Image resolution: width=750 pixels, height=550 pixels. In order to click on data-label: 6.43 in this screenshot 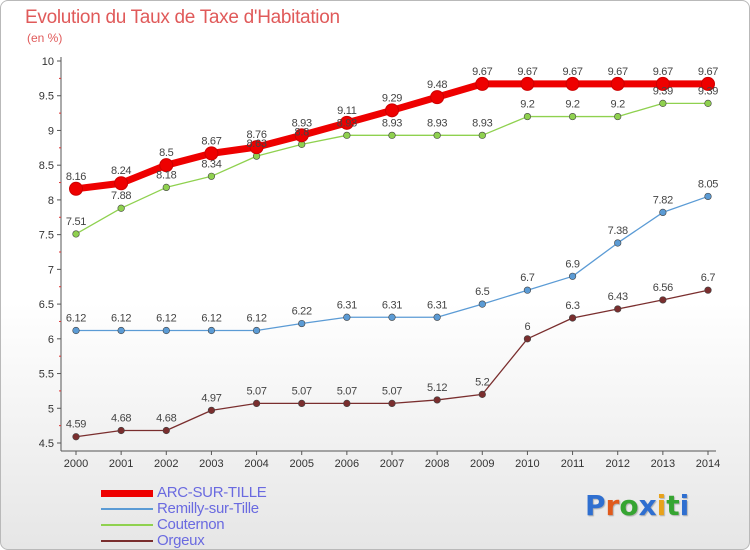, I will do `click(618, 297)`.